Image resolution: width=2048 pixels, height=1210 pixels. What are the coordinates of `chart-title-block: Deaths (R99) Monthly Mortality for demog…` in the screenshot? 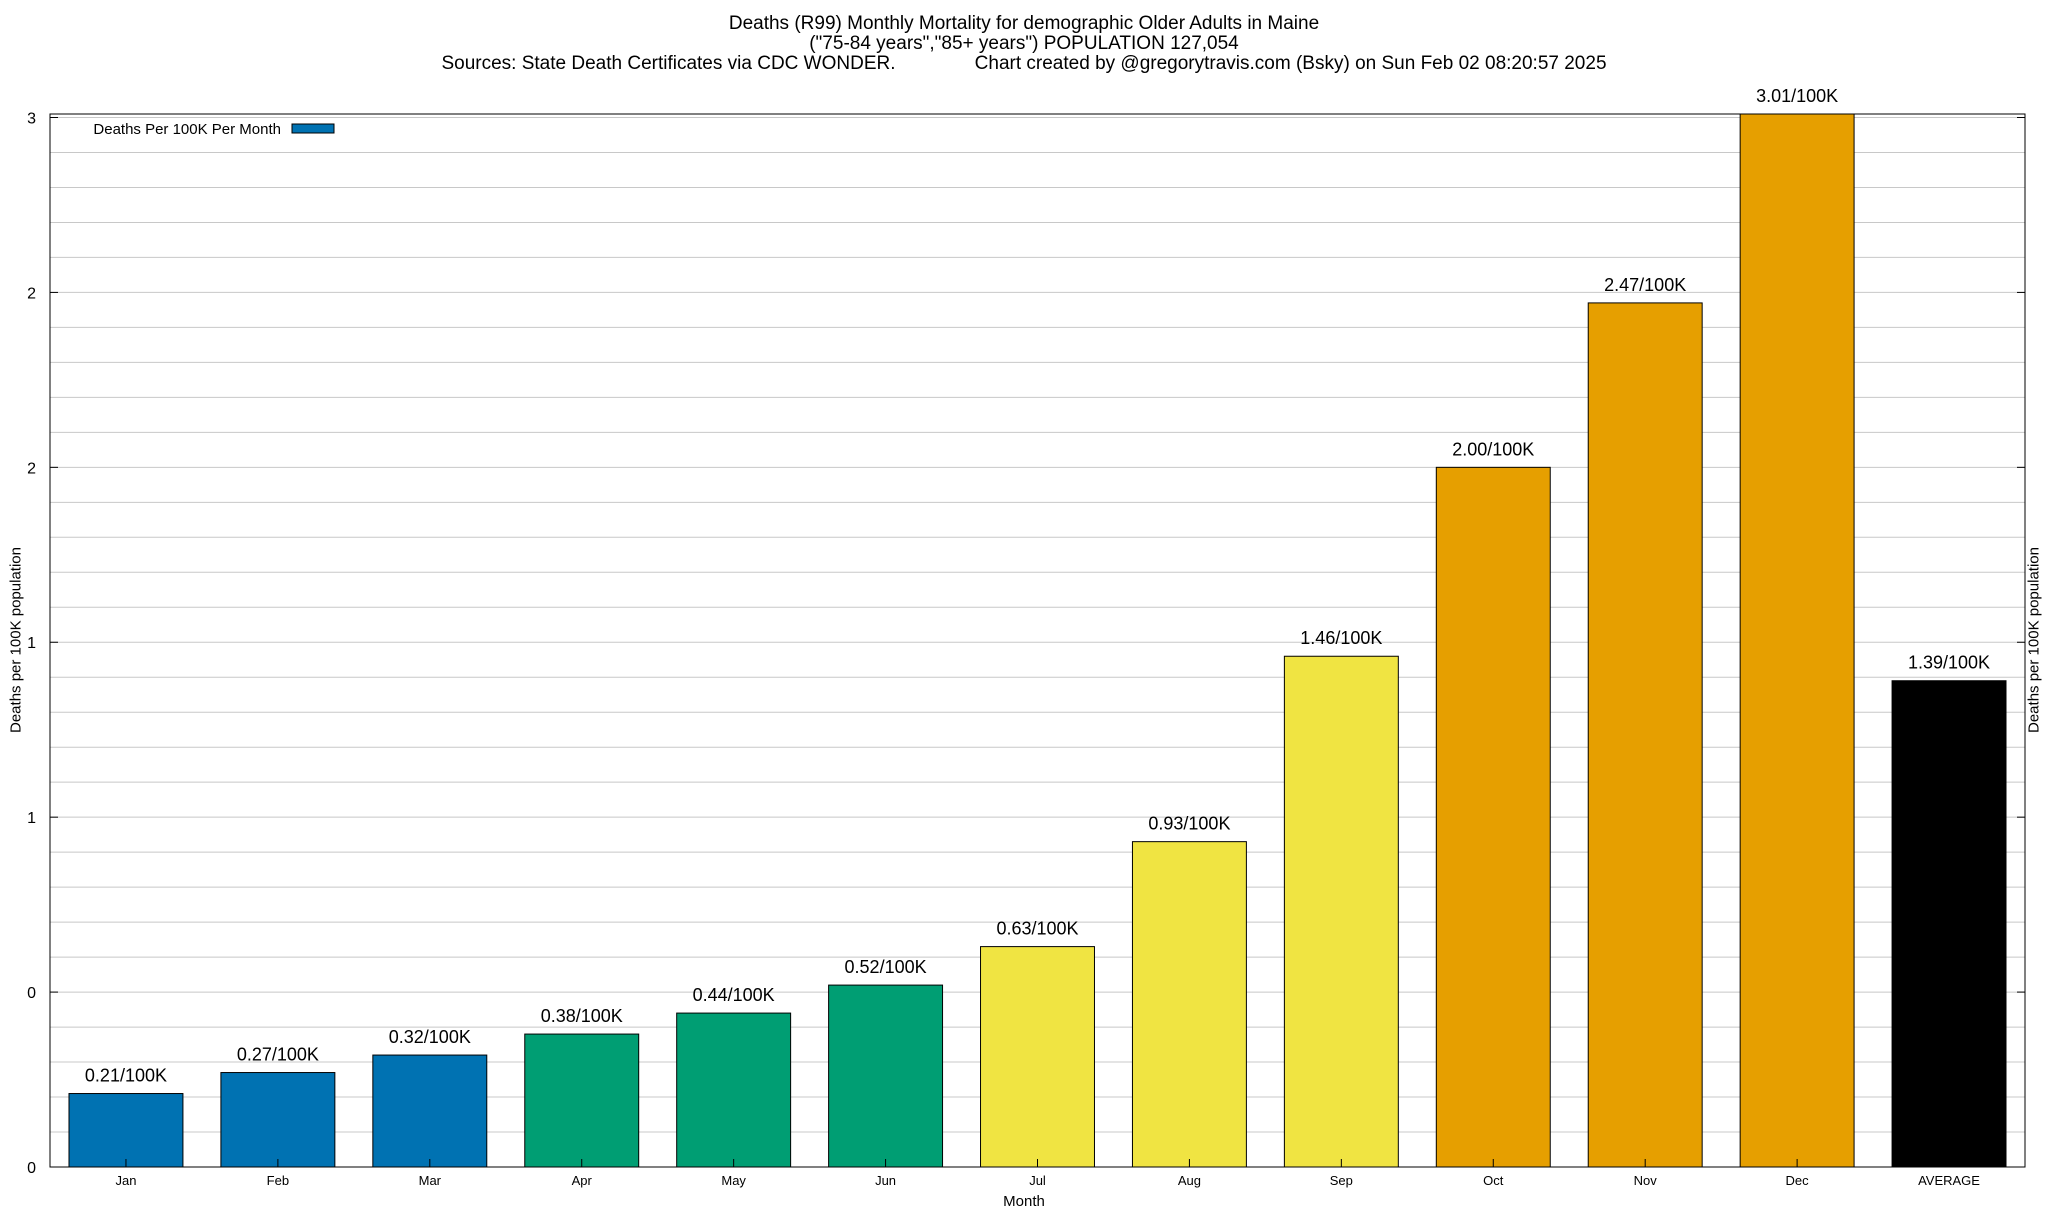 It's located at (1024, 44).